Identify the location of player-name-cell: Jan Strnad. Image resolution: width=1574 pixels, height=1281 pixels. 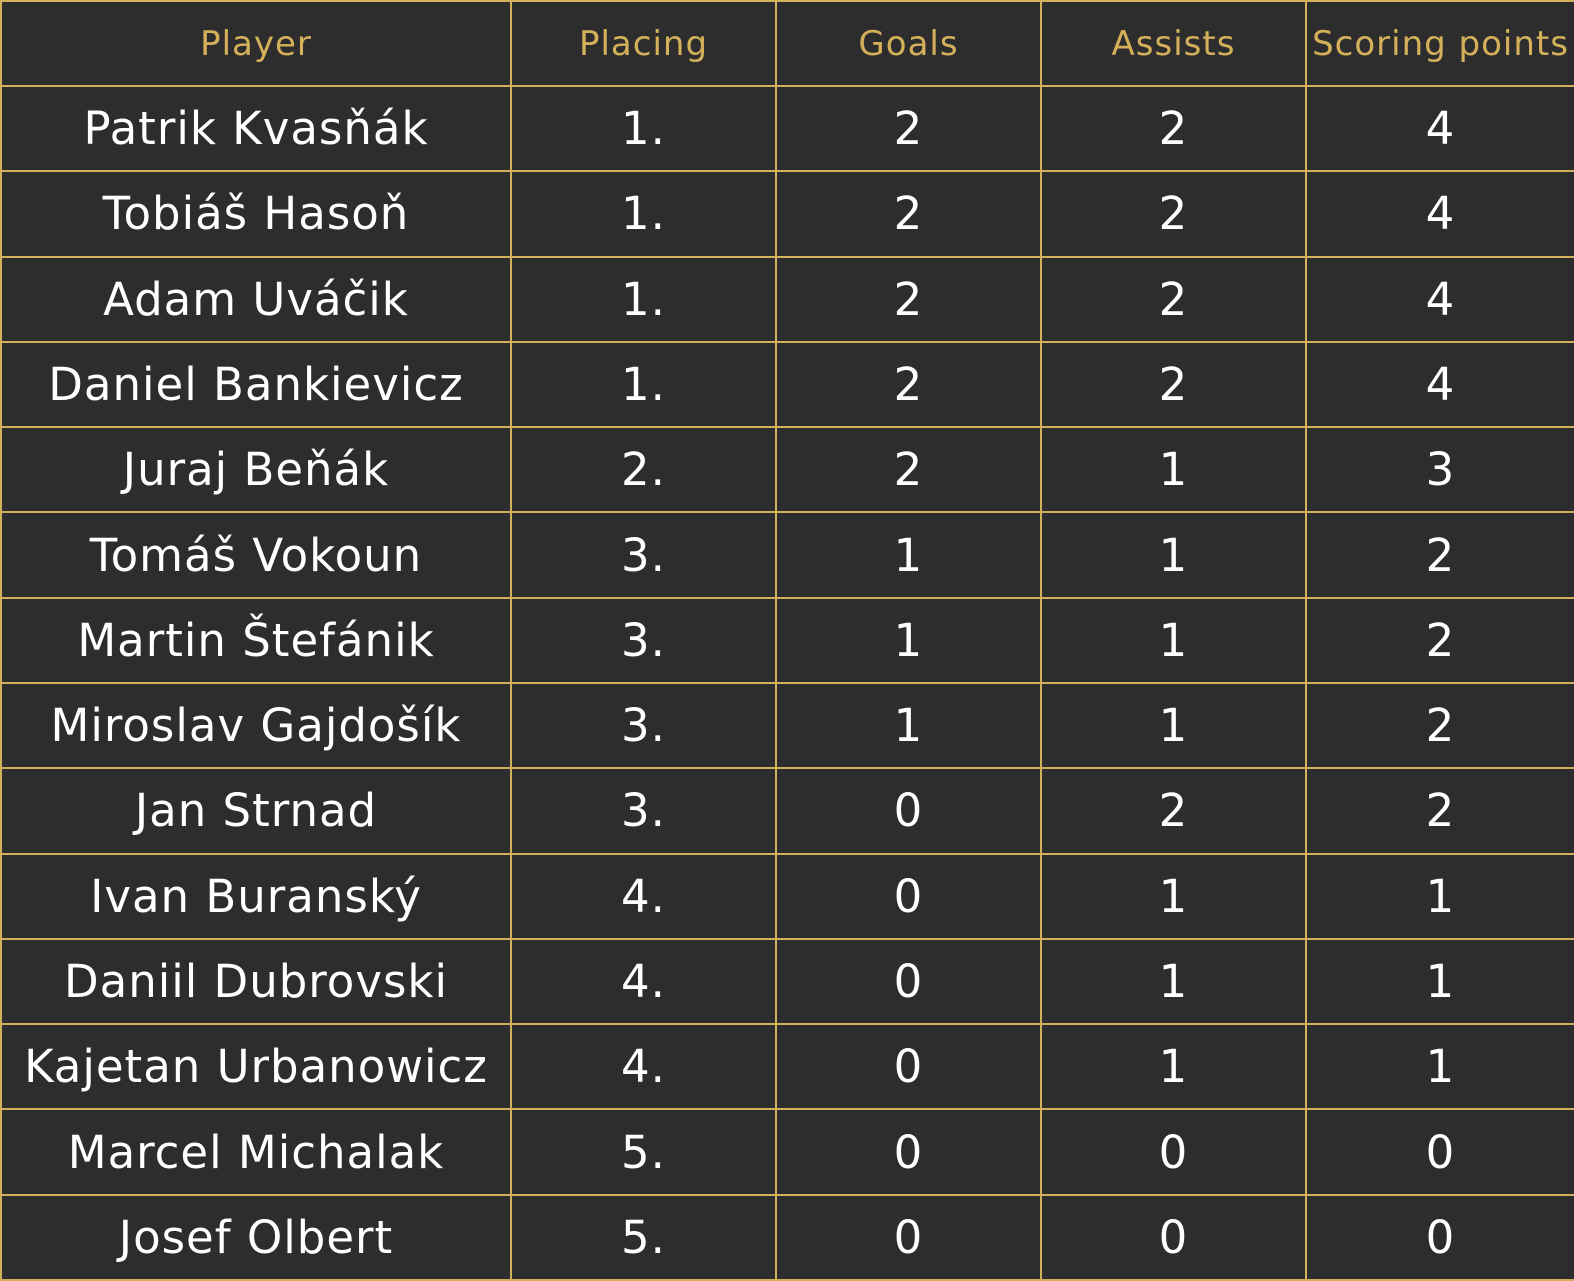
(256, 811).